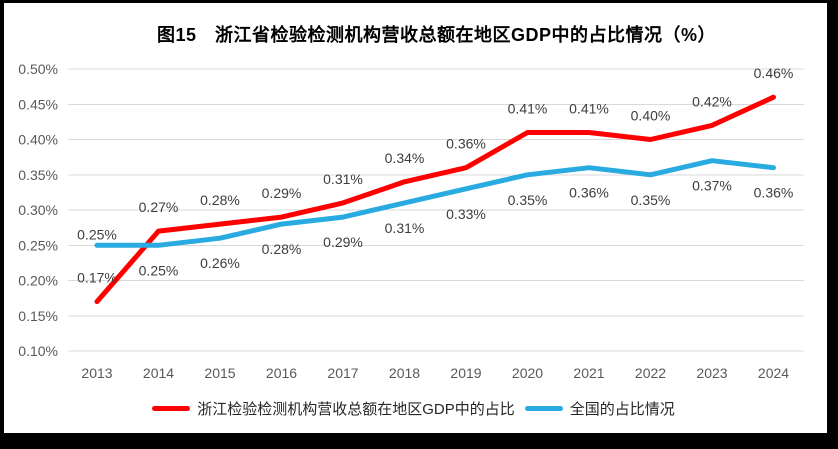  I want to click on y-tick-label: 0.40%, so click(38, 140).